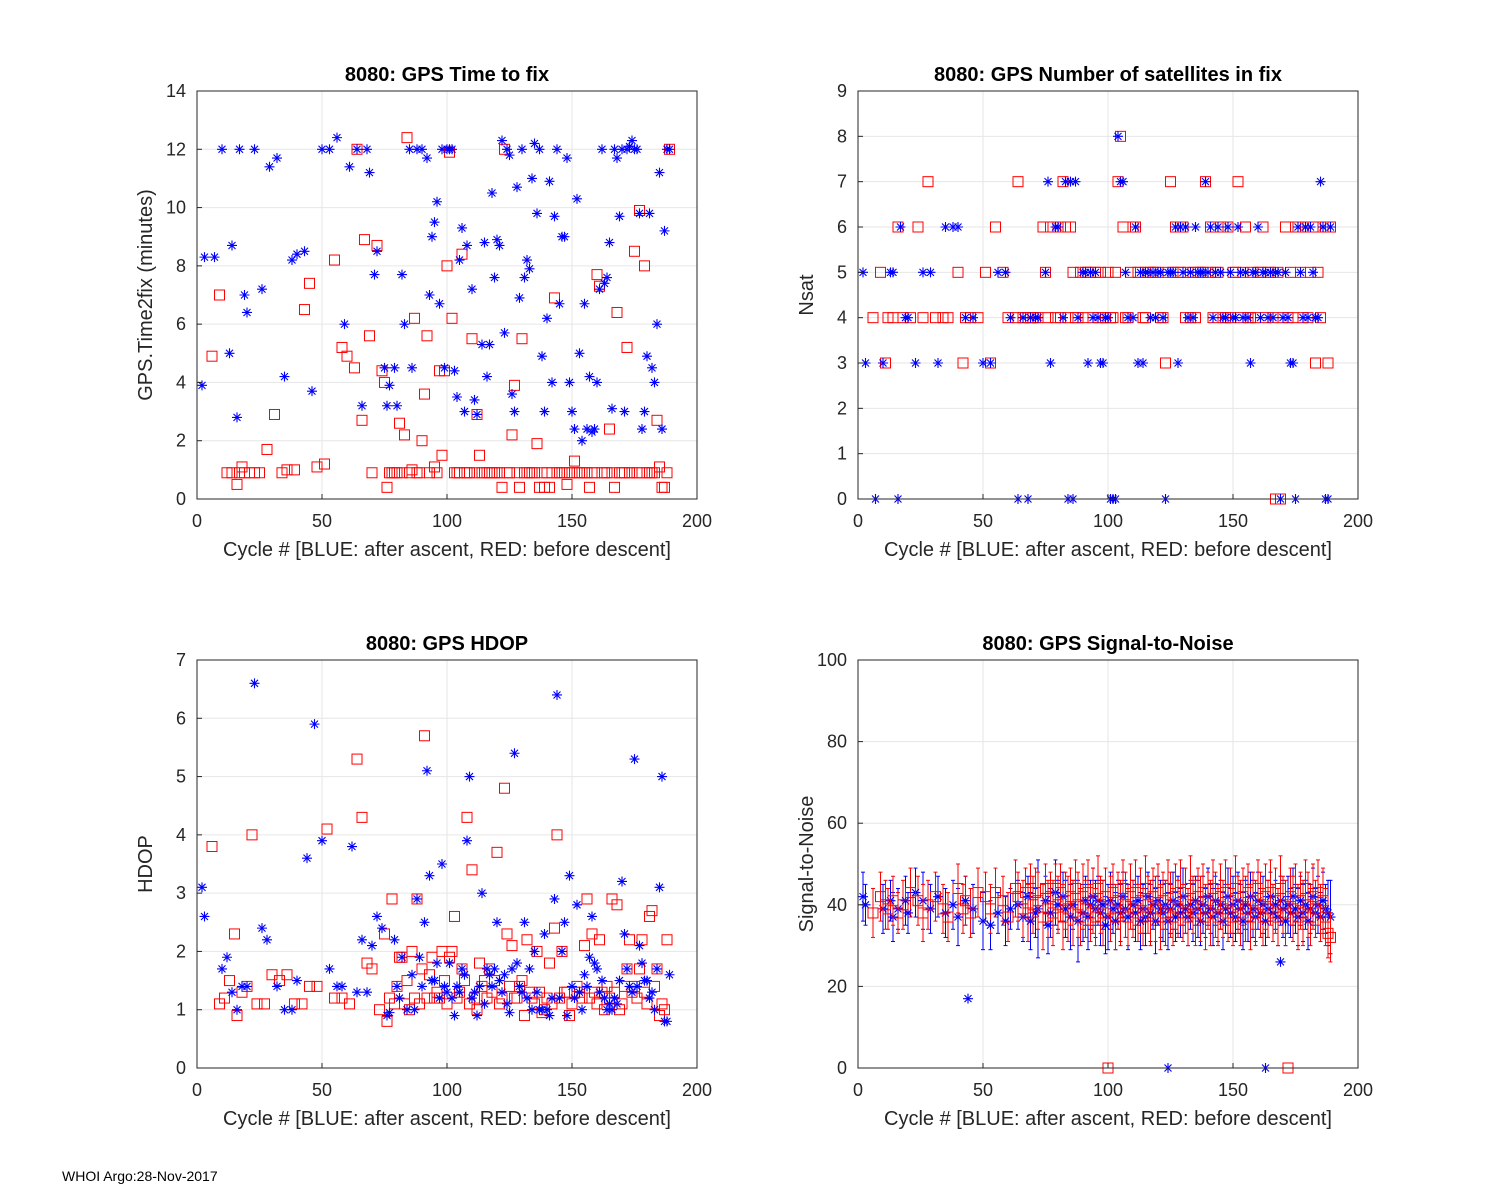 This screenshot has height=1200, width=1500. I want to click on data-layer, so click(436, 852).